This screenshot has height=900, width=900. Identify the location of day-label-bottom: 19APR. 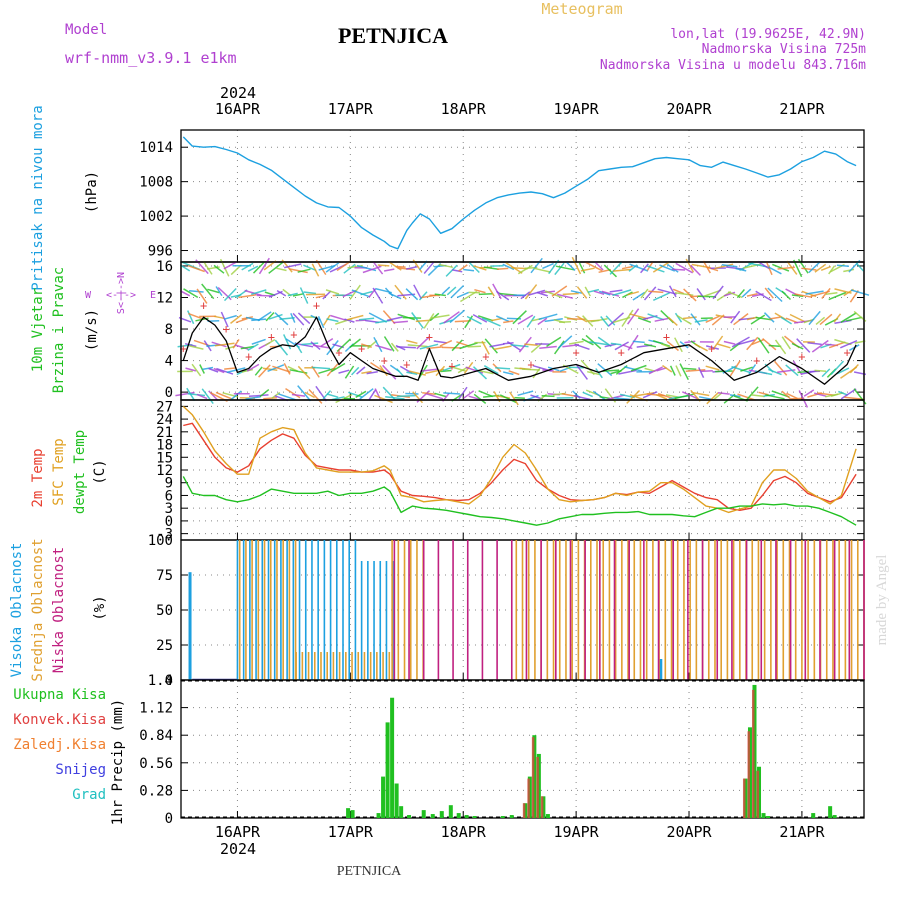
(577, 832).